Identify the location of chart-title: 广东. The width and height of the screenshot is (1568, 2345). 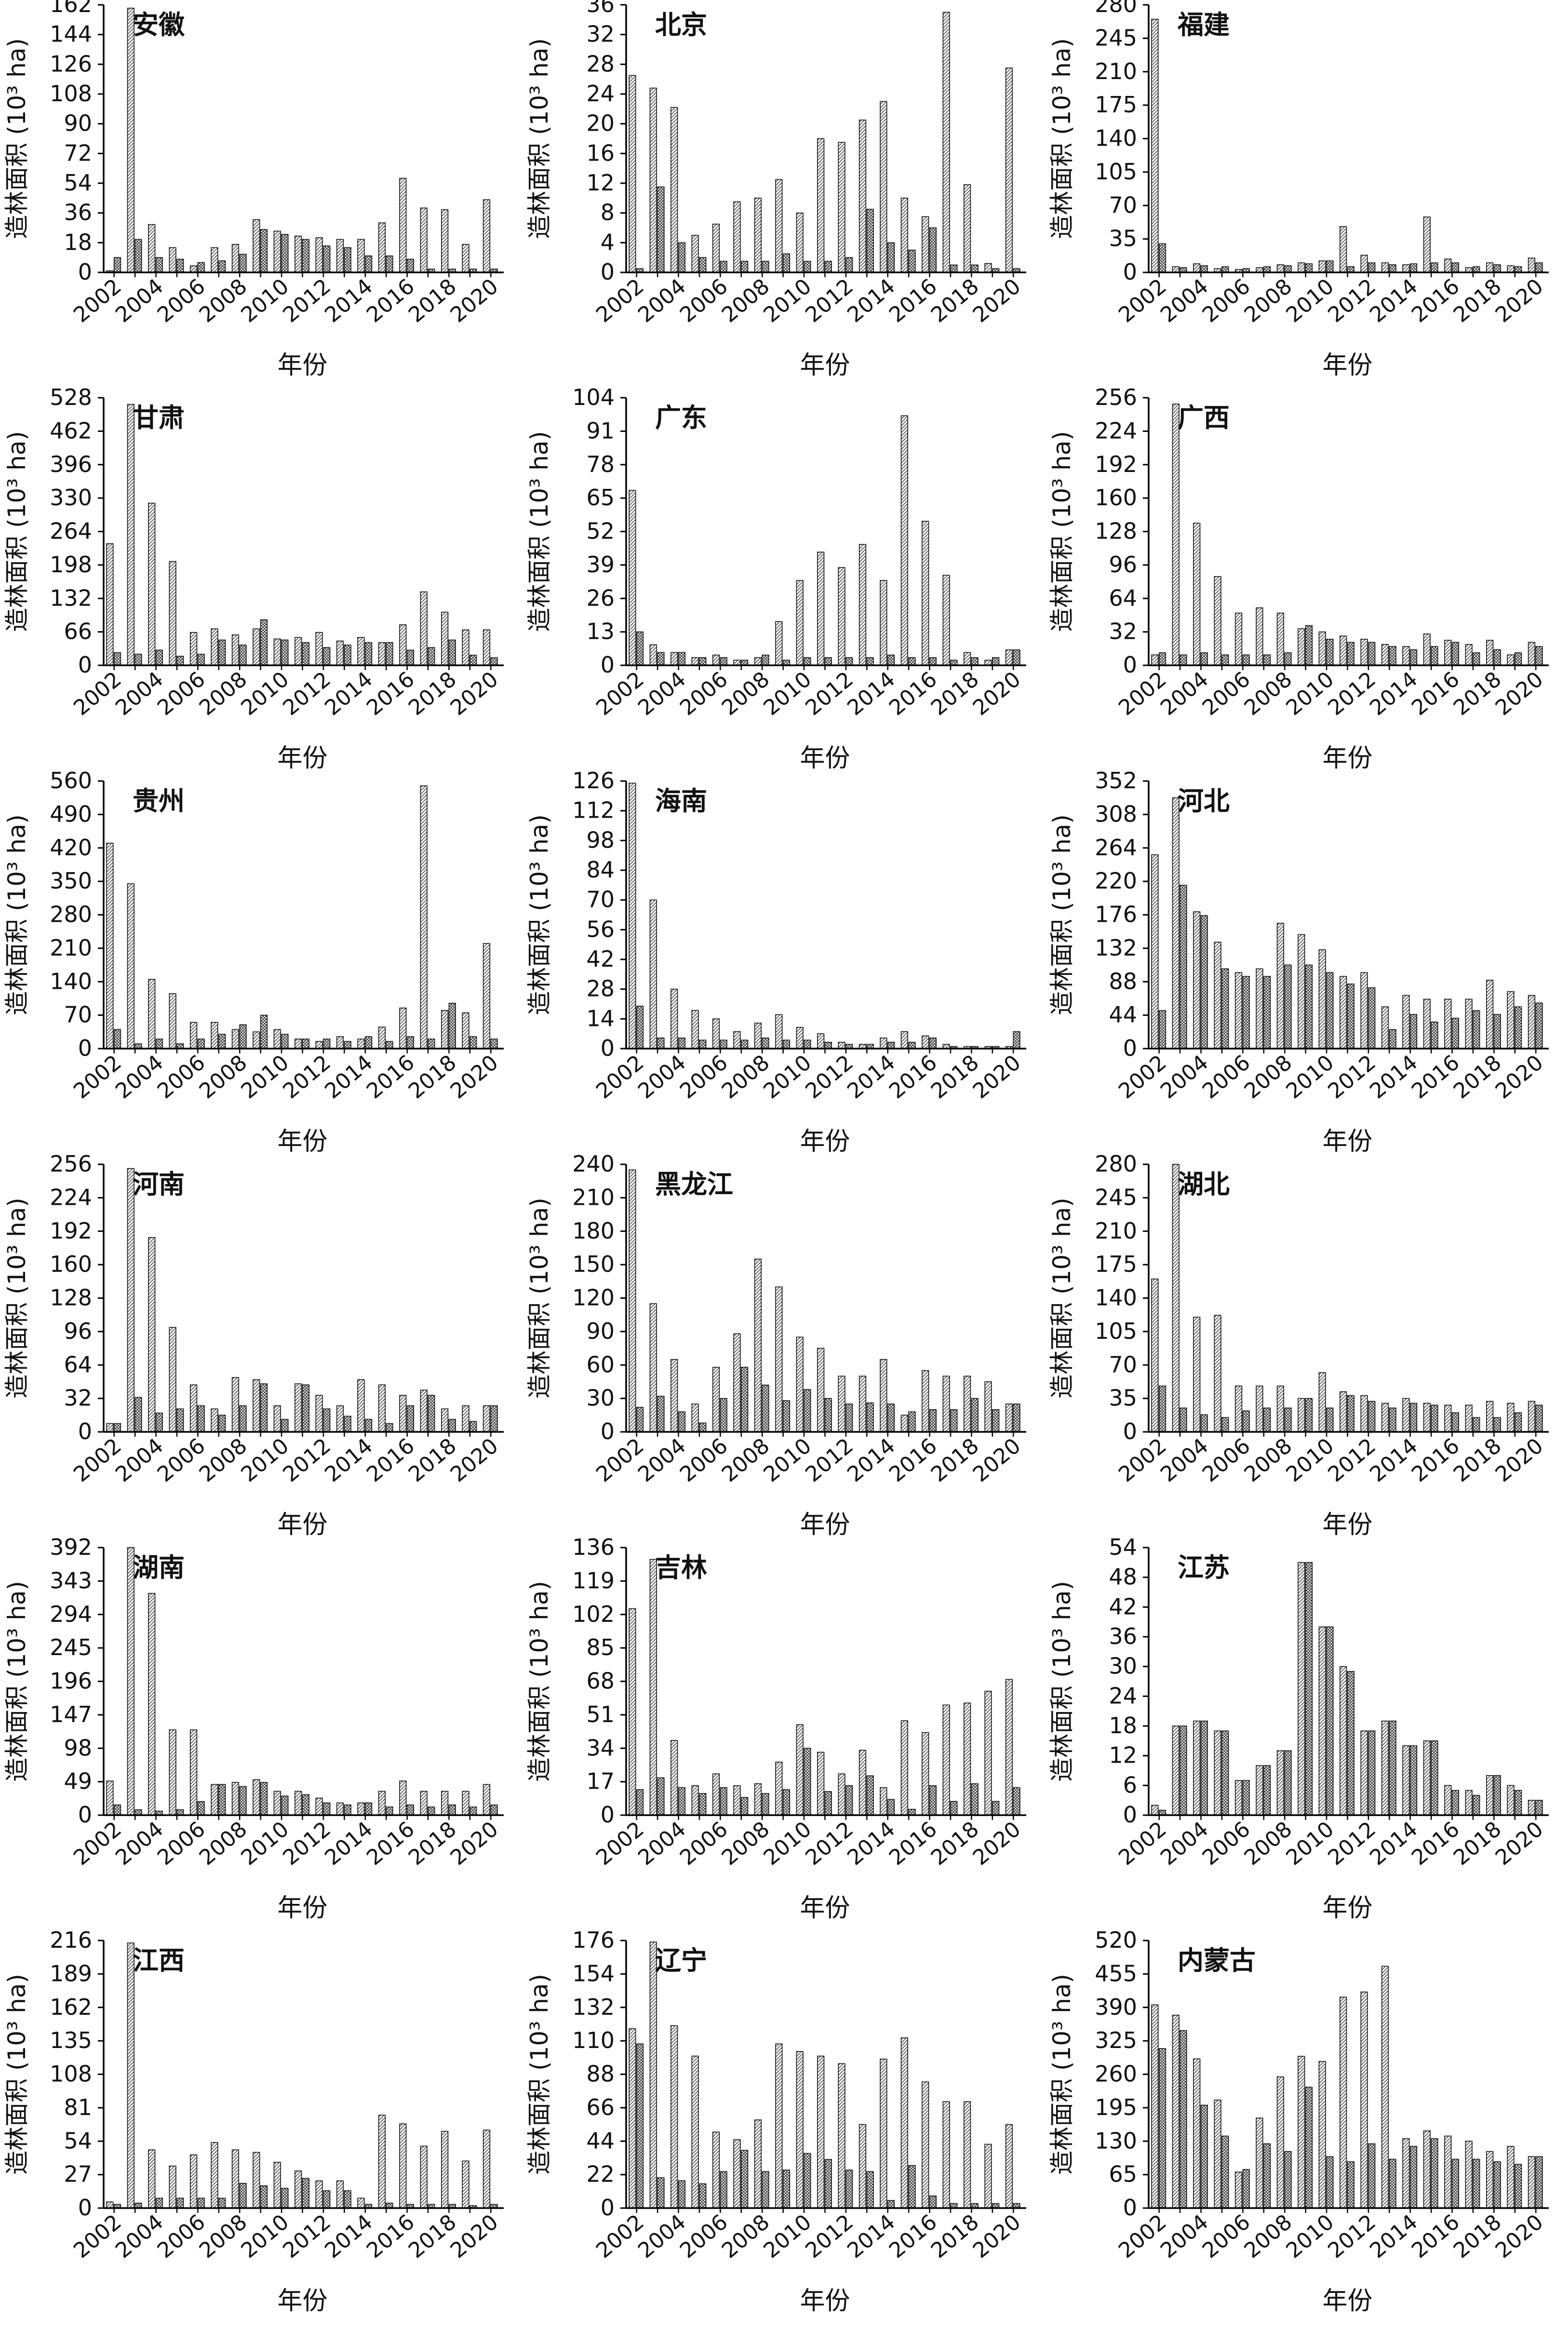
(681, 418).